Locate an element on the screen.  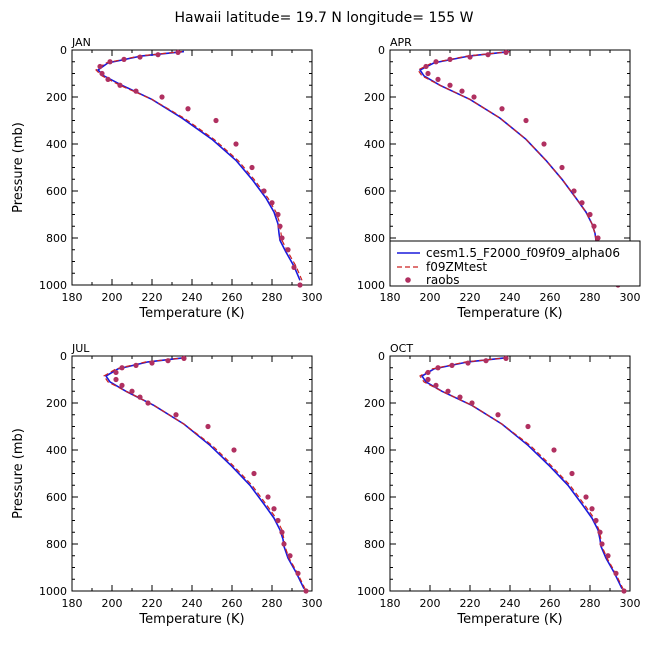
jul-ytick-label: 600 is located at coordinates (56, 497).